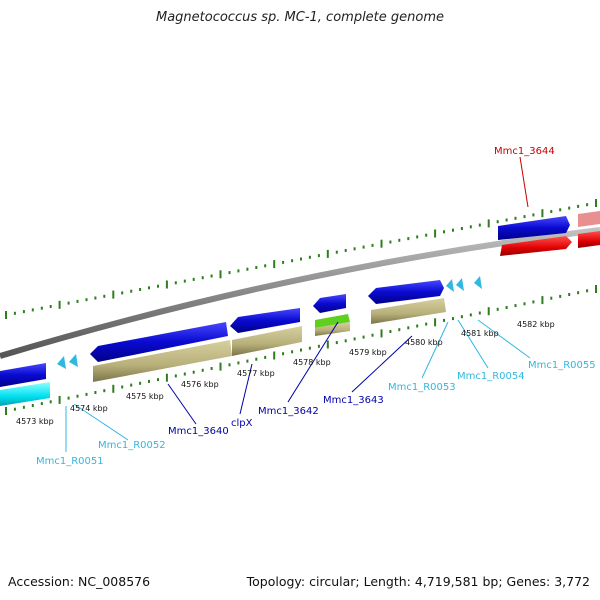 The height and width of the screenshot is (600, 600). What do you see at coordinates (408, 311) in the screenshot?
I see `gene-mmc1-3643-bar` at bounding box center [408, 311].